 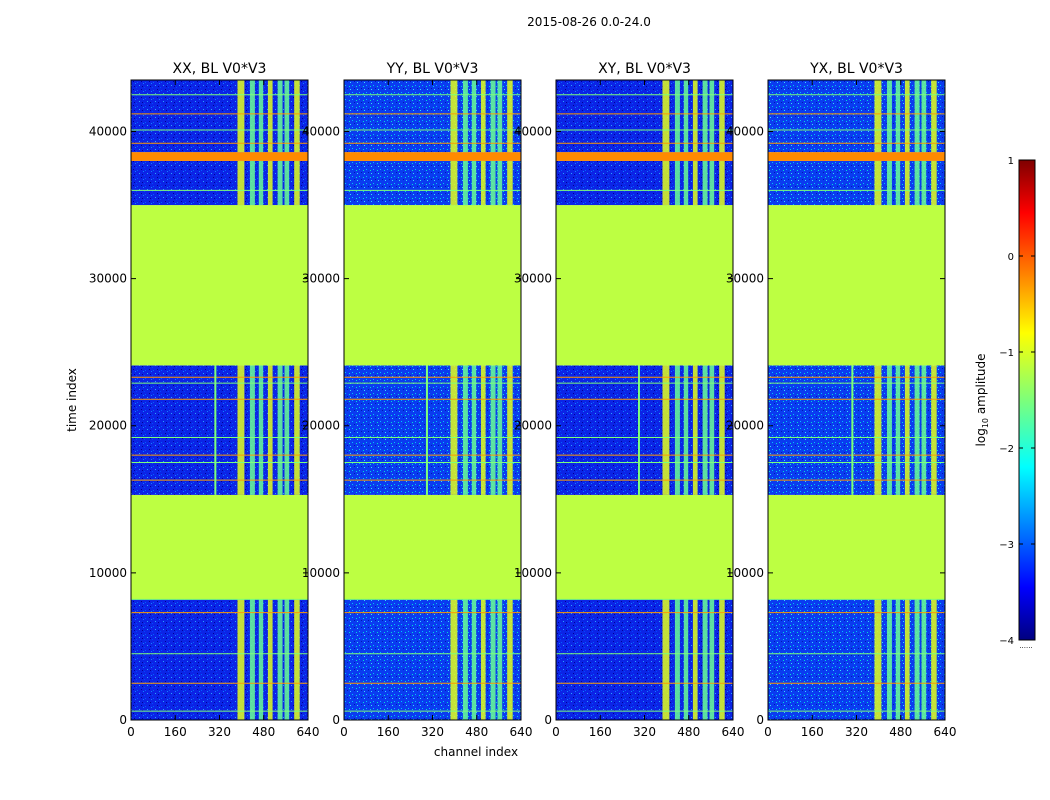 I want to click on panel-title: XY, BL V0*V3, so click(x=644, y=69).